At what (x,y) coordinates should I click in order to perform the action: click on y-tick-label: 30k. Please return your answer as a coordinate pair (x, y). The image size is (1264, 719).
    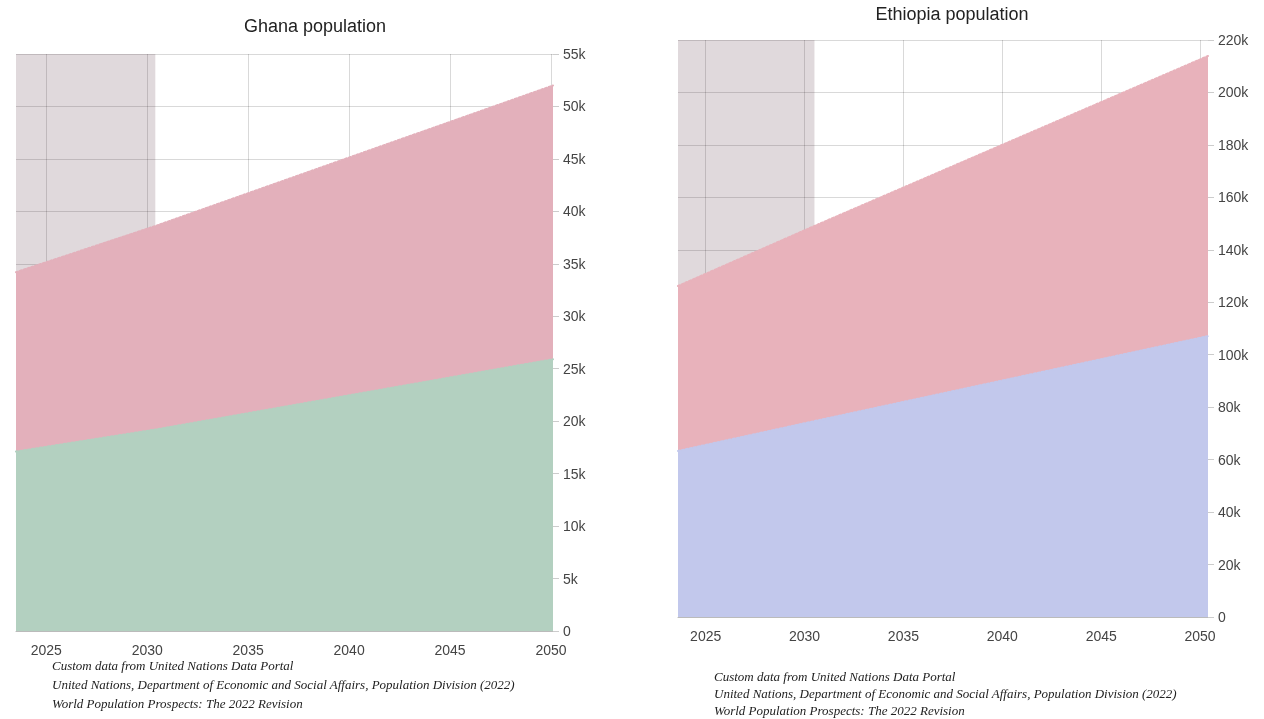
    Looking at the image, I should click on (575, 316).